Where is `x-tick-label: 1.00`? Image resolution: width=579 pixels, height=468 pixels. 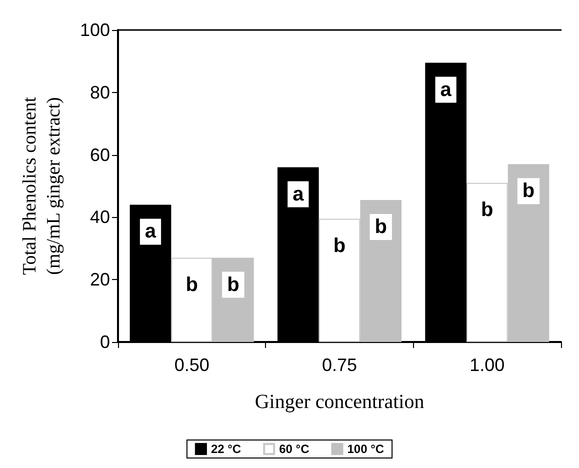
x-tick-label: 1.00 is located at coordinates (487, 365).